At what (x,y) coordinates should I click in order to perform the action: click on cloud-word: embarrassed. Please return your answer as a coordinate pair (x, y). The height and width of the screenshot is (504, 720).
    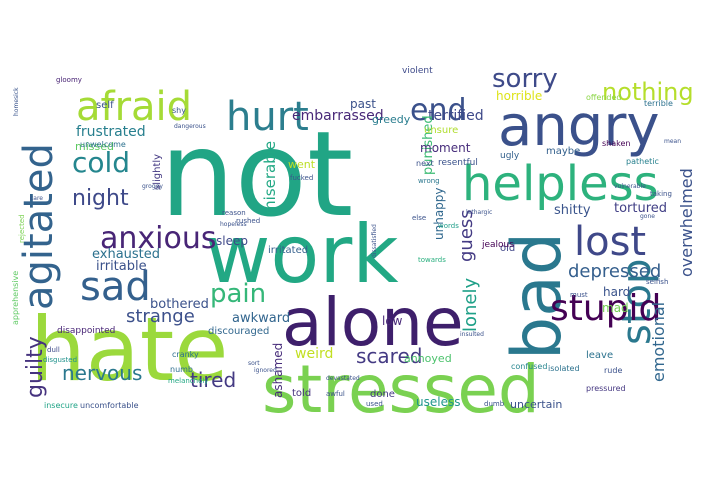
    Looking at the image, I should click on (338, 116).